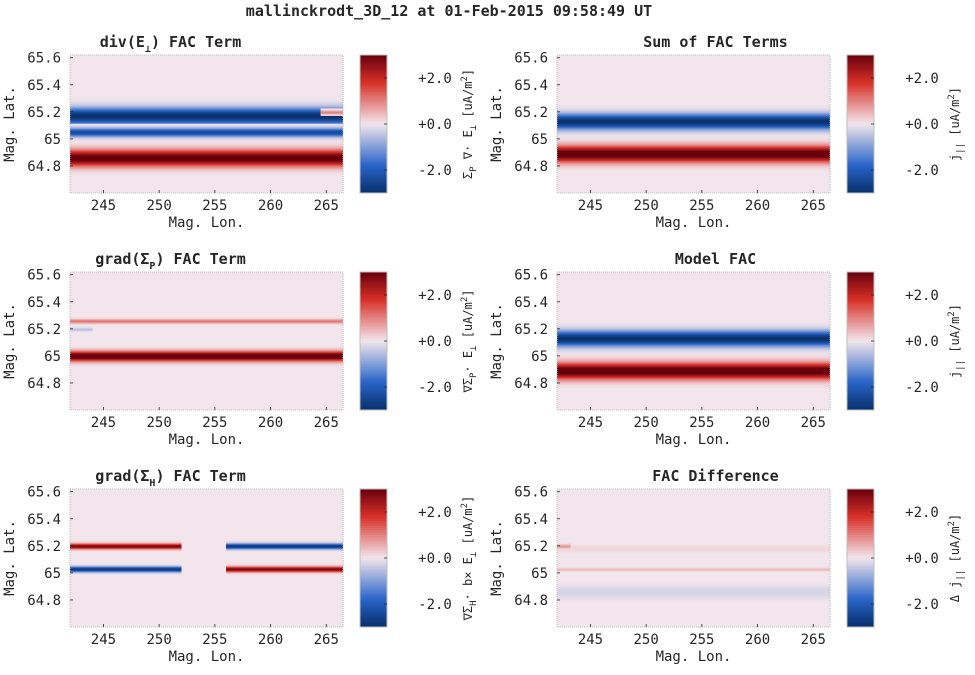  I want to click on y-tick-label: 64.8, so click(44, 384).